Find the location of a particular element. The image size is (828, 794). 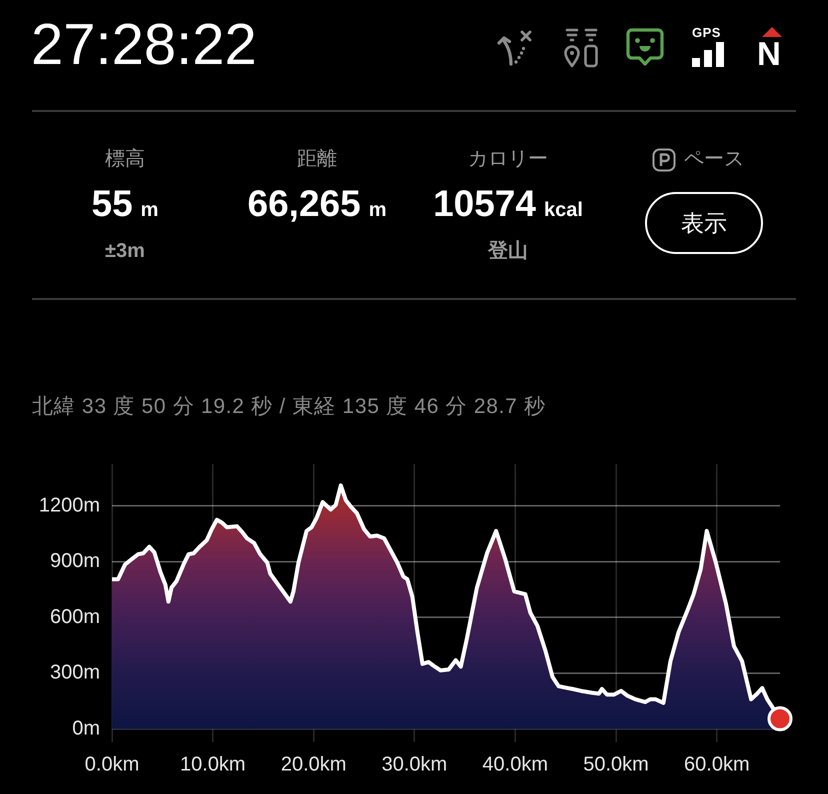

text: 距離 is located at coordinates (317, 159).